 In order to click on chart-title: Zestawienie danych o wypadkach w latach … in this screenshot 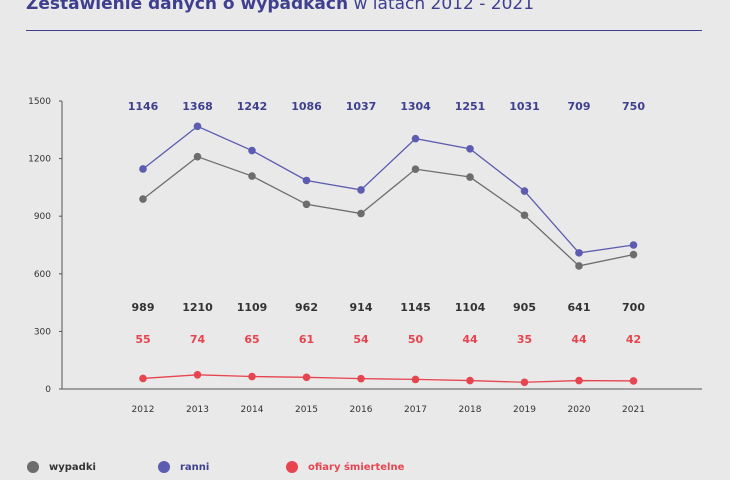, I will do `click(280, 7)`.